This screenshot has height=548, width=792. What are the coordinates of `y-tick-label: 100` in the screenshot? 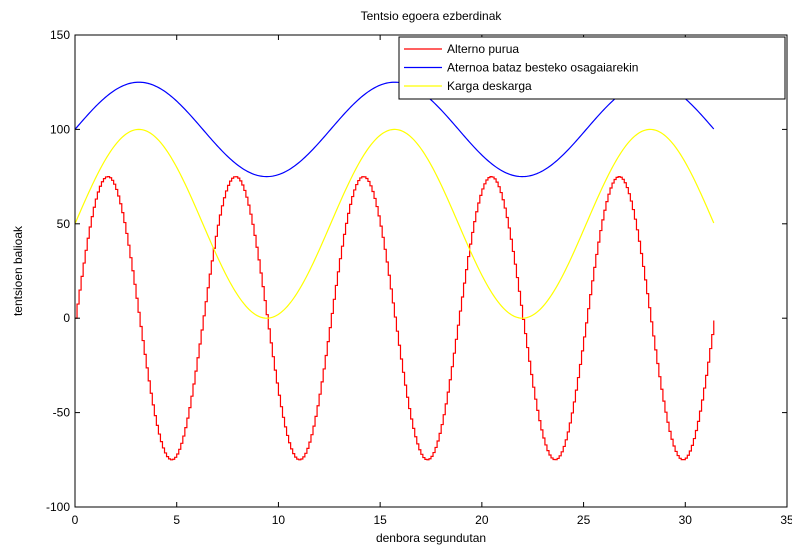 It's located at (60, 129).